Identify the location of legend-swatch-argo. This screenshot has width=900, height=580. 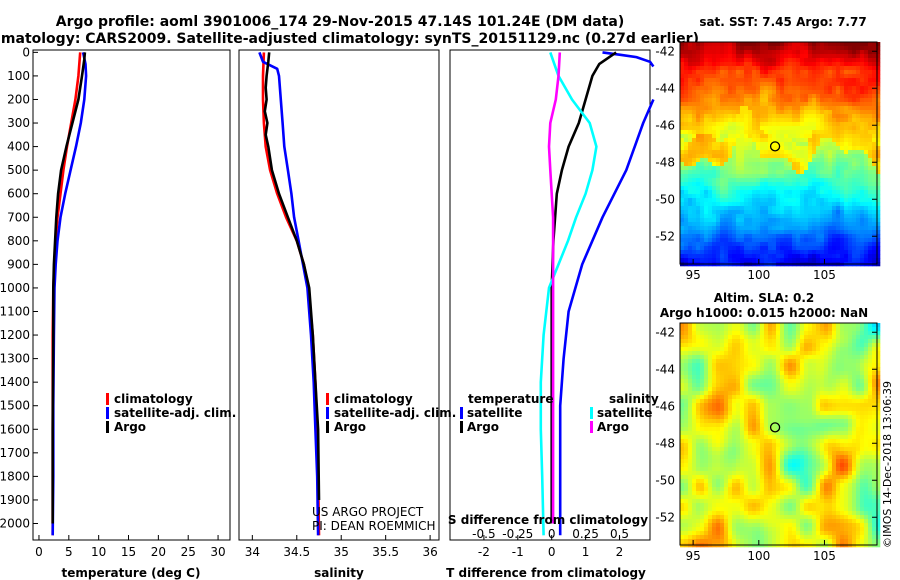
(327, 427).